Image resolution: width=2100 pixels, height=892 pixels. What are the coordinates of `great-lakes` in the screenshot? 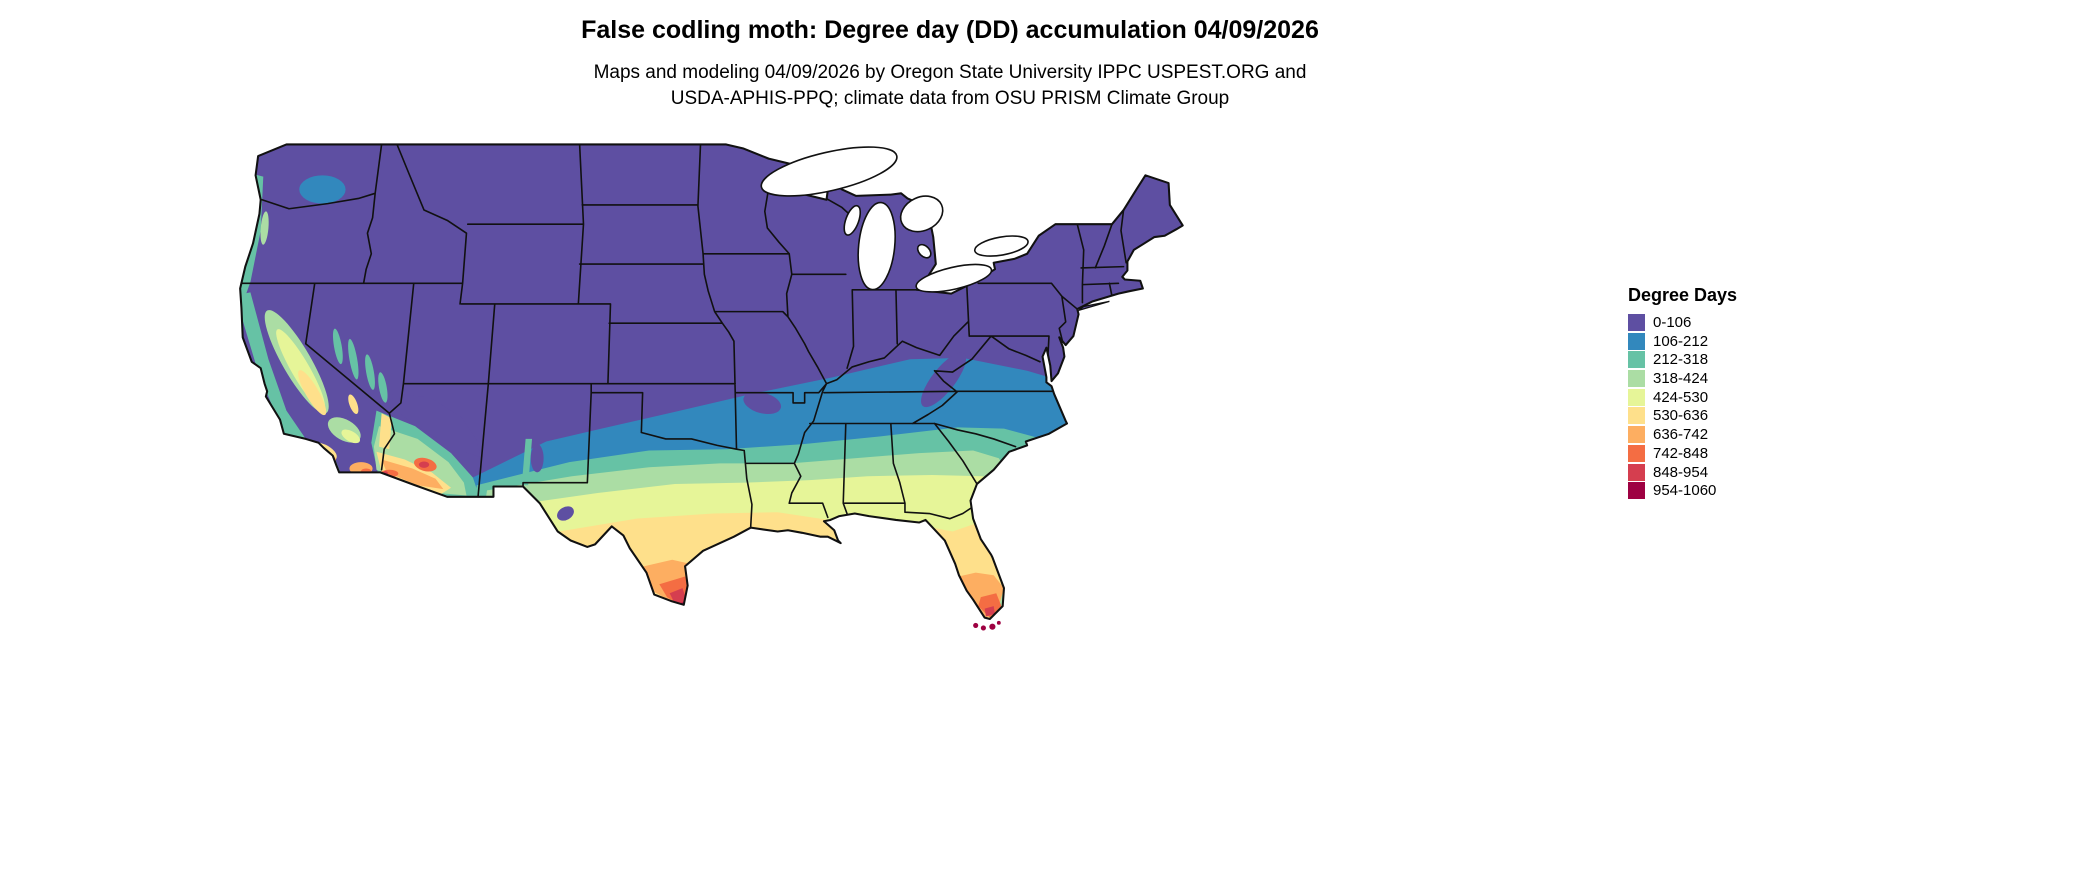 It's located at (894, 219).